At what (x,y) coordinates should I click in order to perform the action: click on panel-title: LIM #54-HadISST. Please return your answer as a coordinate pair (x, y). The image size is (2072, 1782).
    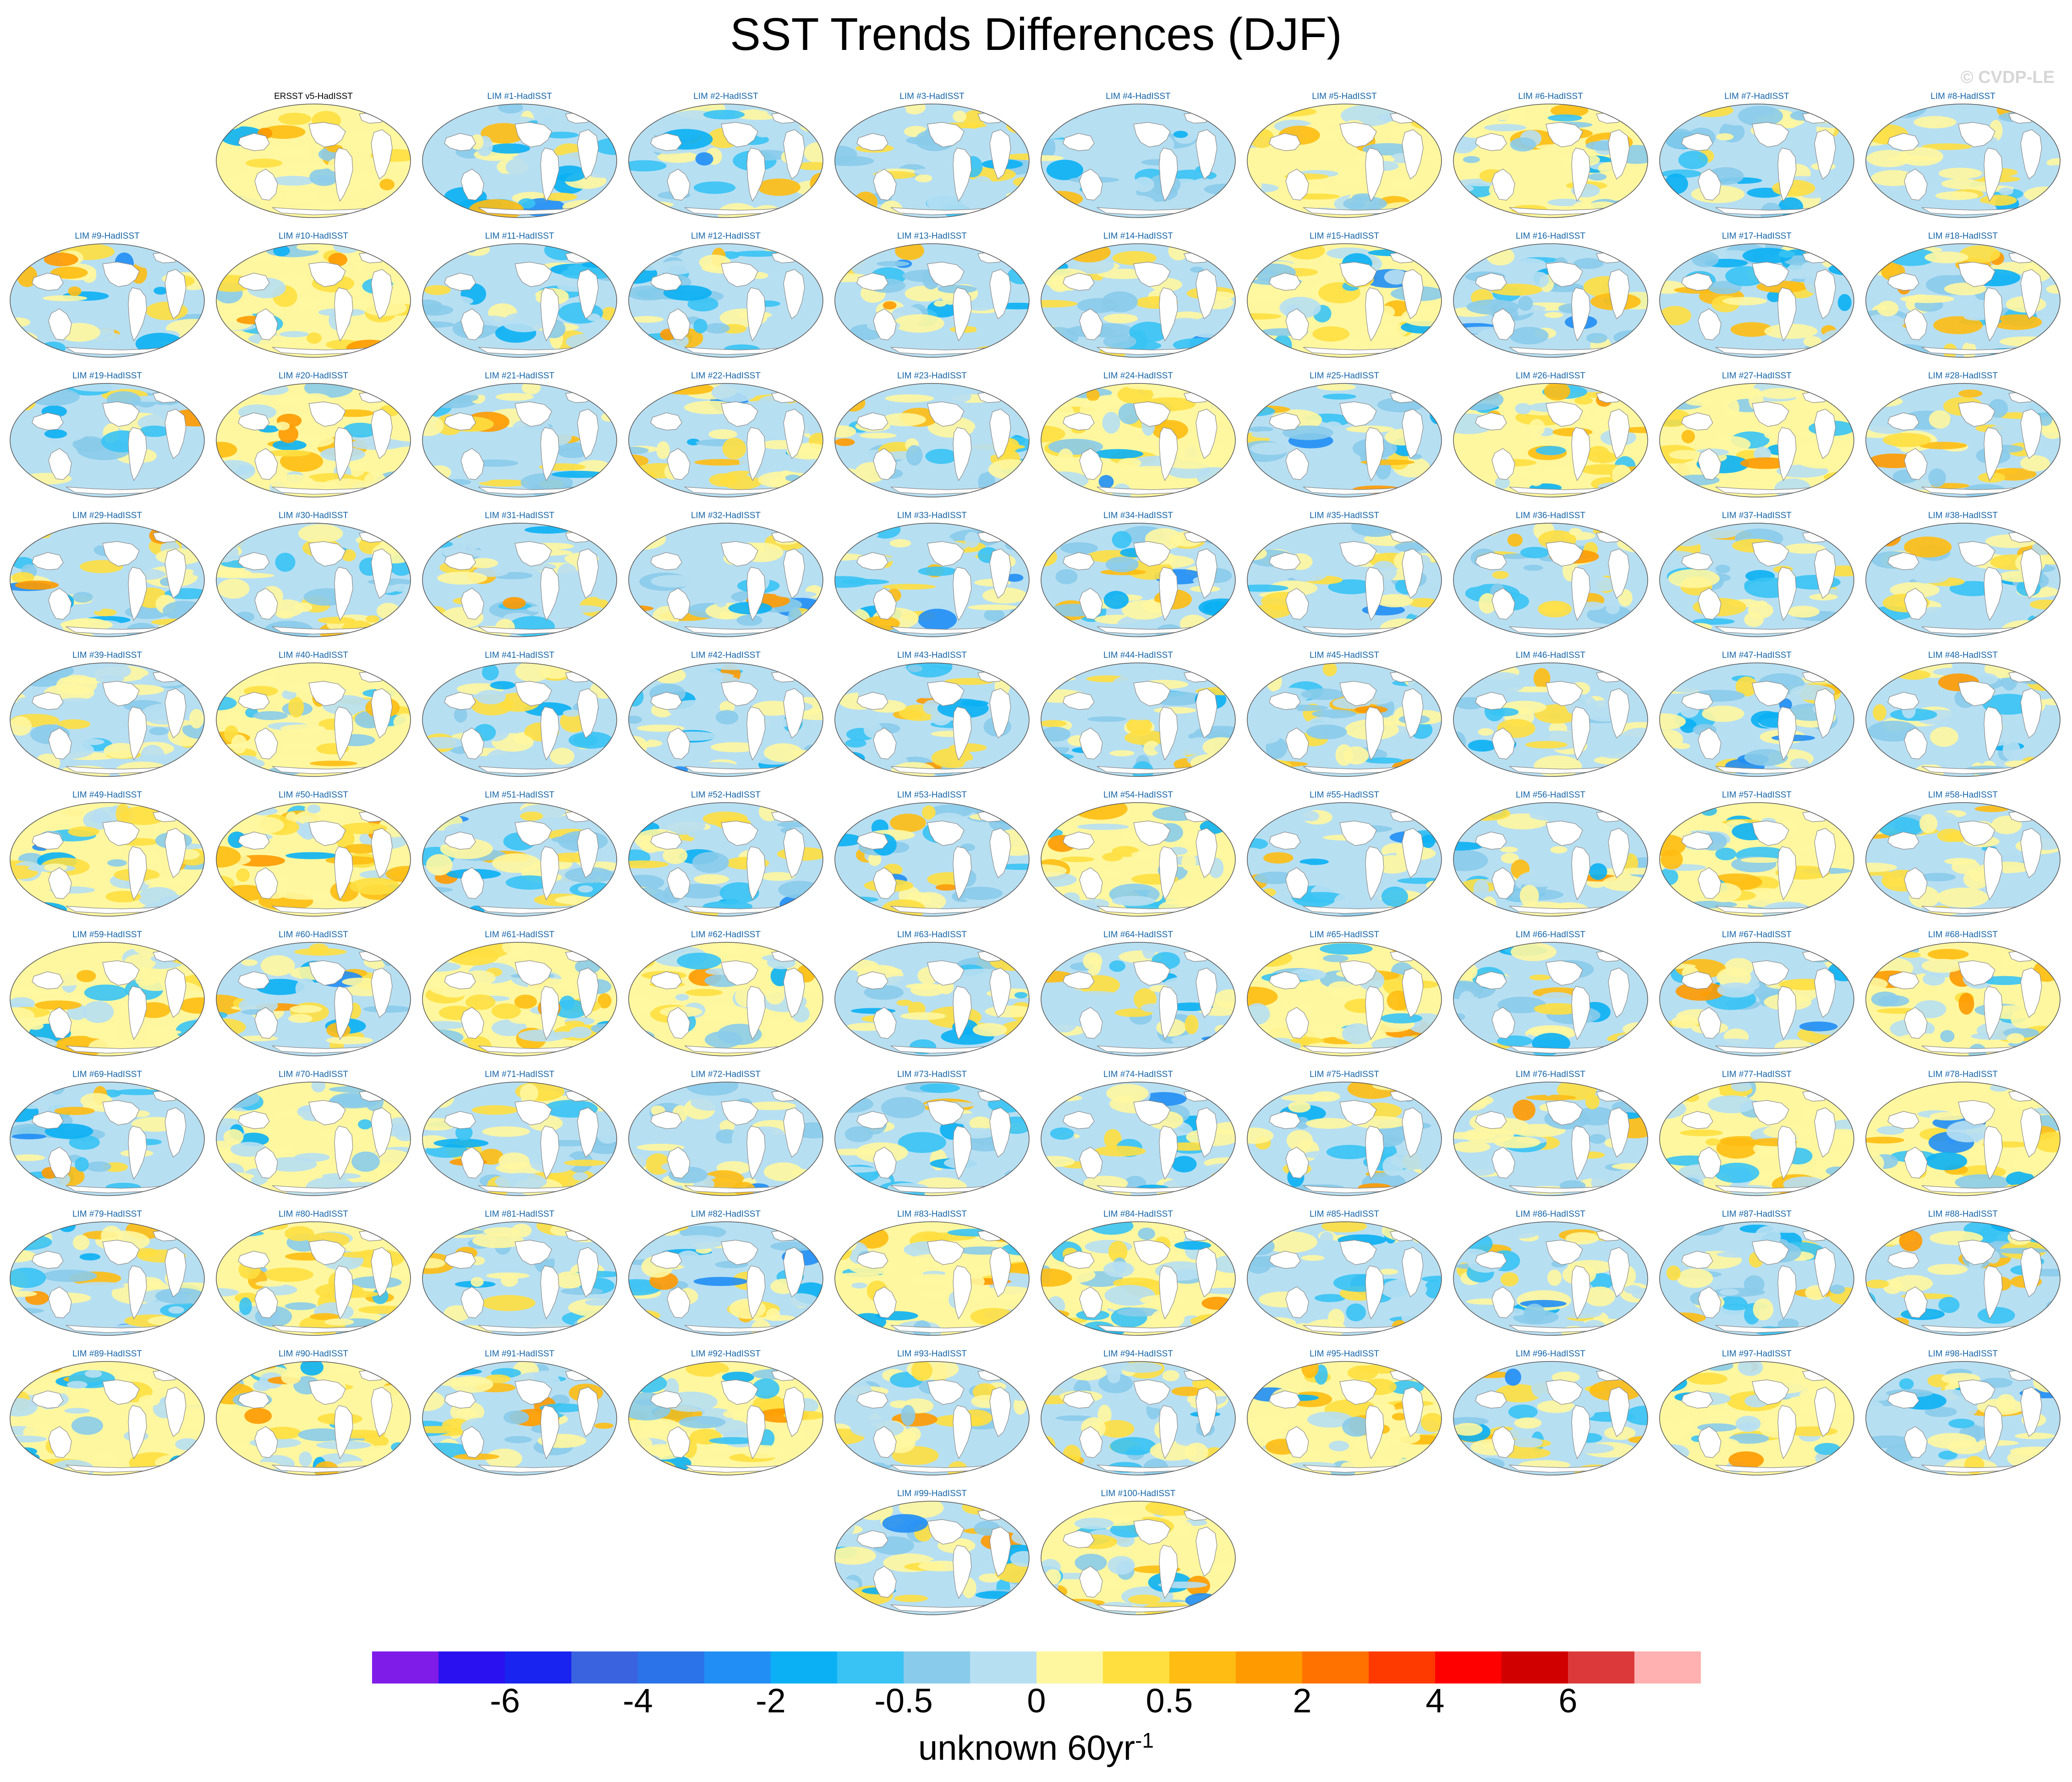
    Looking at the image, I should click on (1138, 795).